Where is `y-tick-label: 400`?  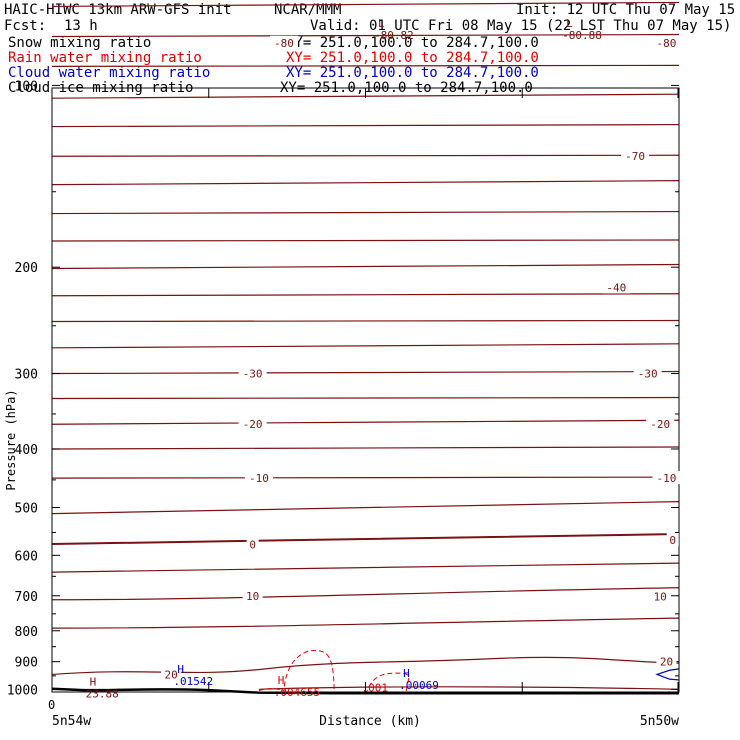
y-tick-label: 400 is located at coordinates (26, 450).